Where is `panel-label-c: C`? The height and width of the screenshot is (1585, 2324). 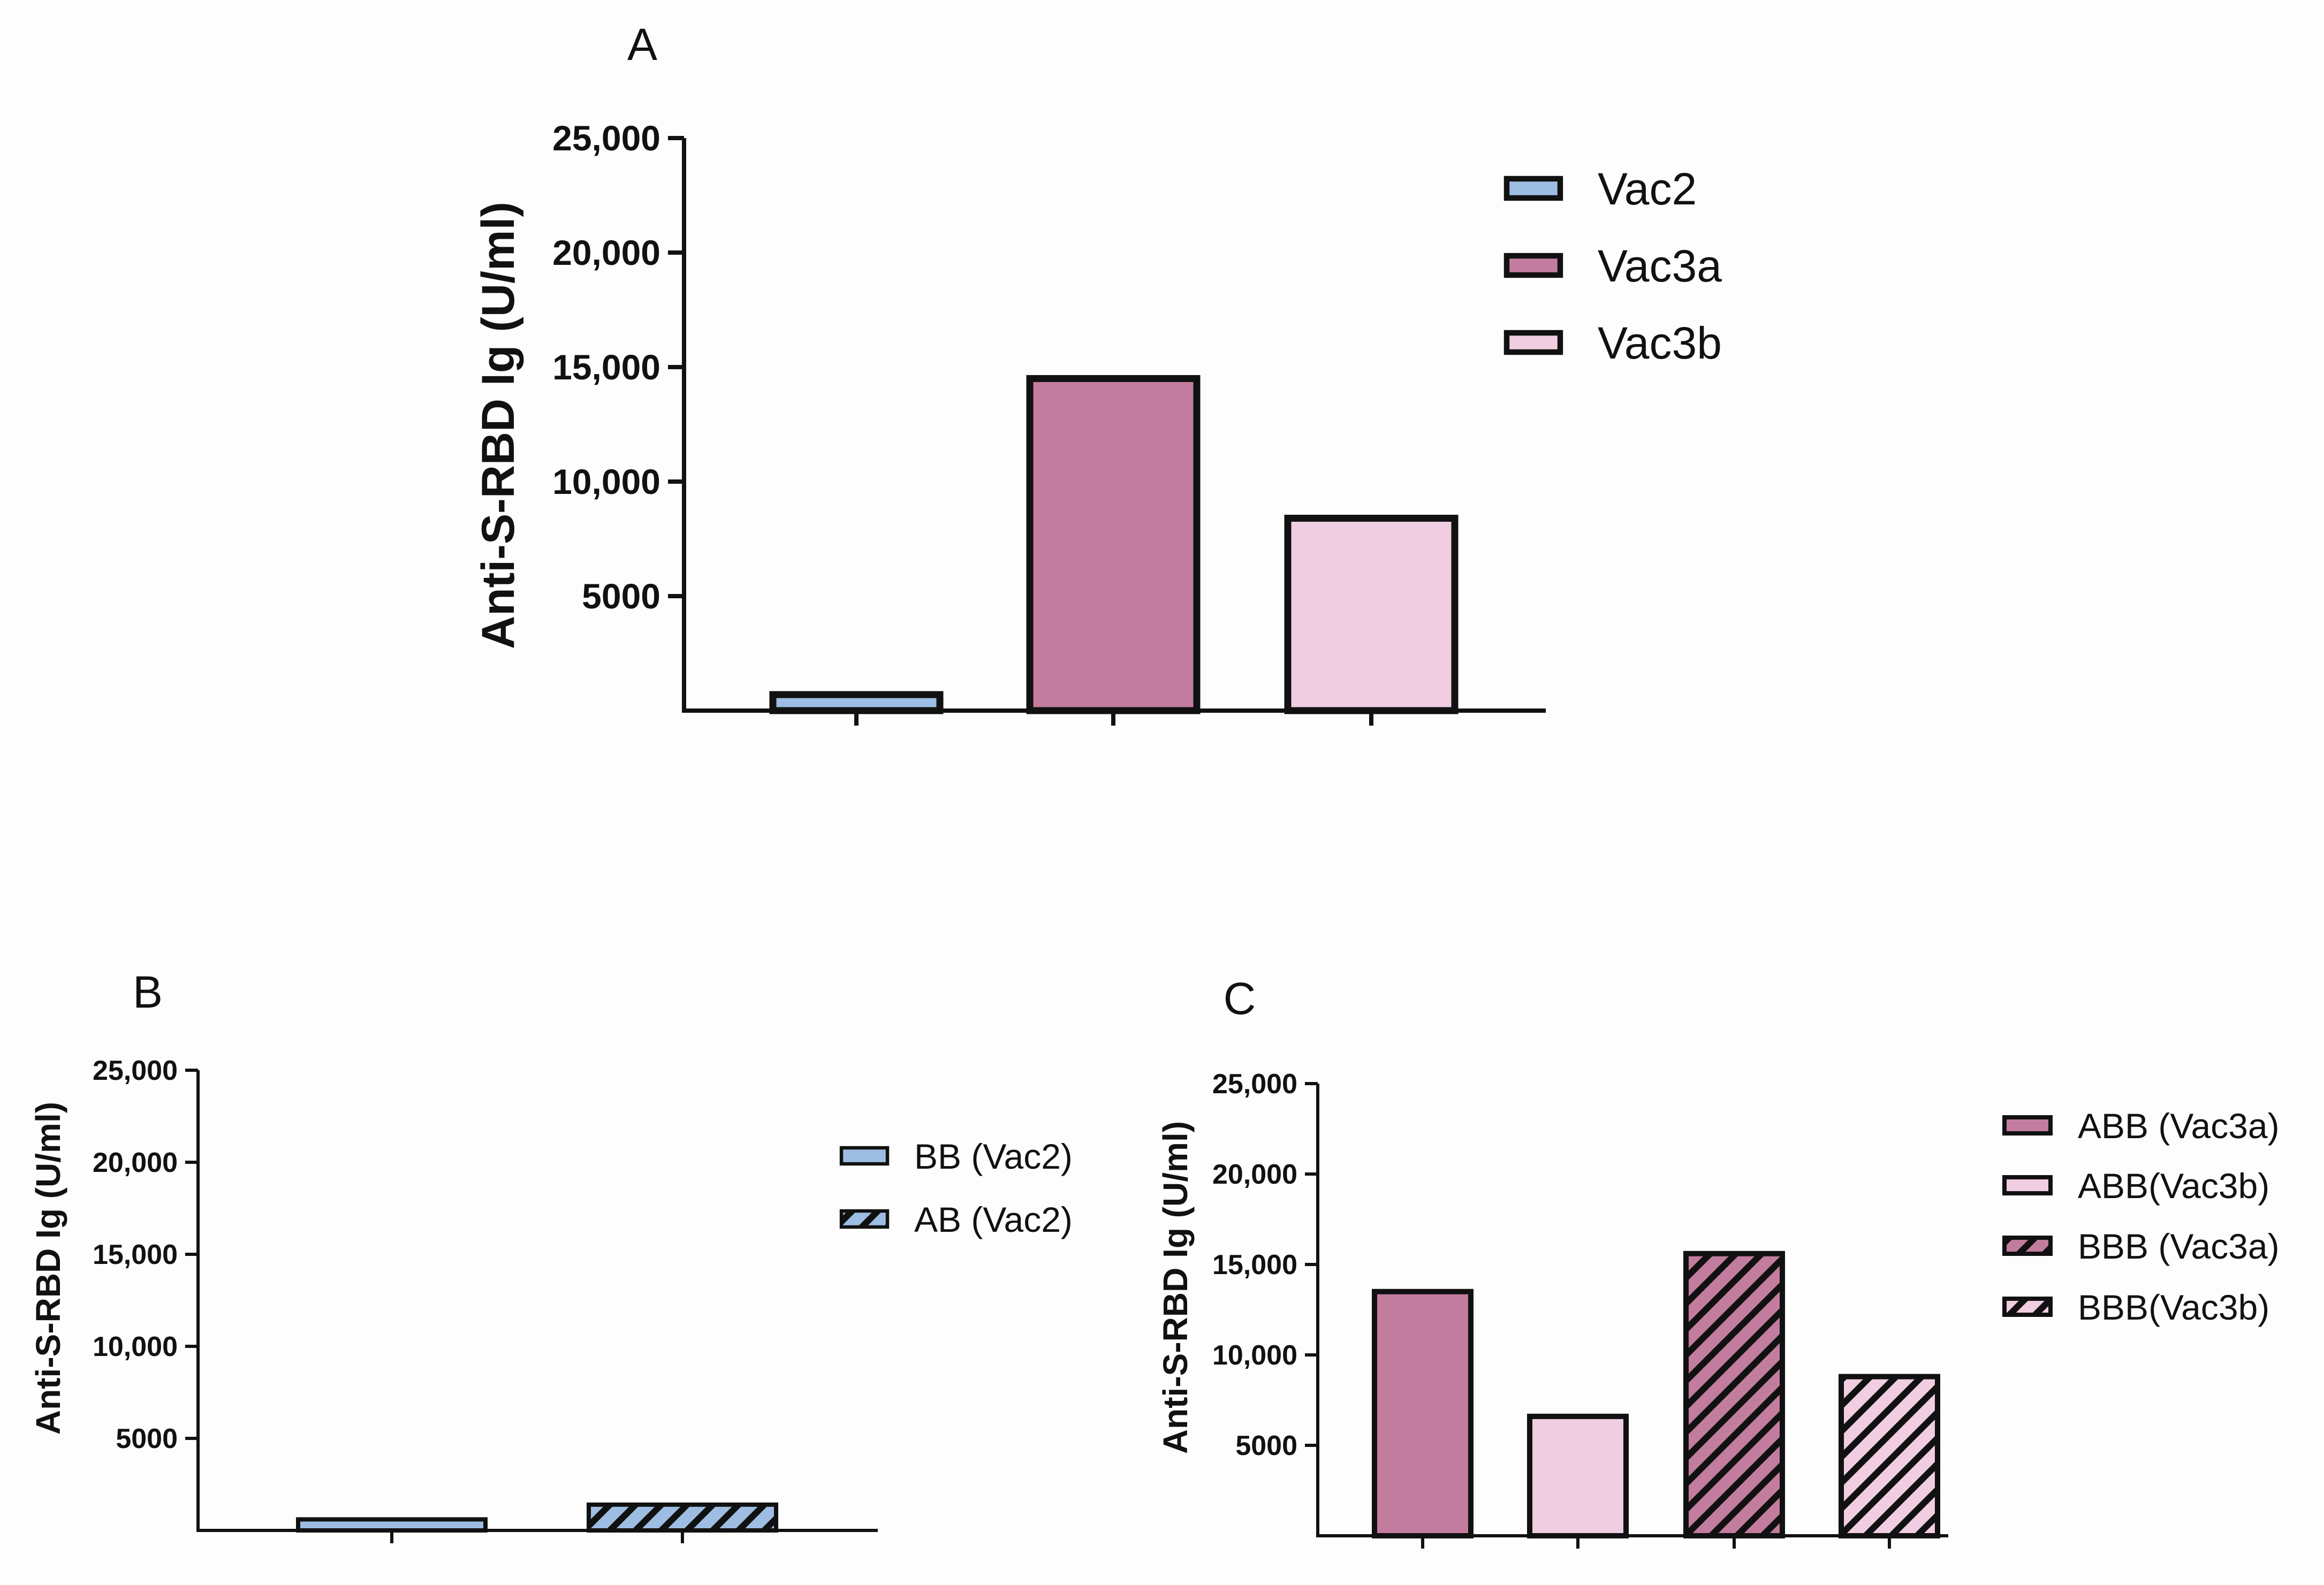 panel-label-c: C is located at coordinates (1240, 998).